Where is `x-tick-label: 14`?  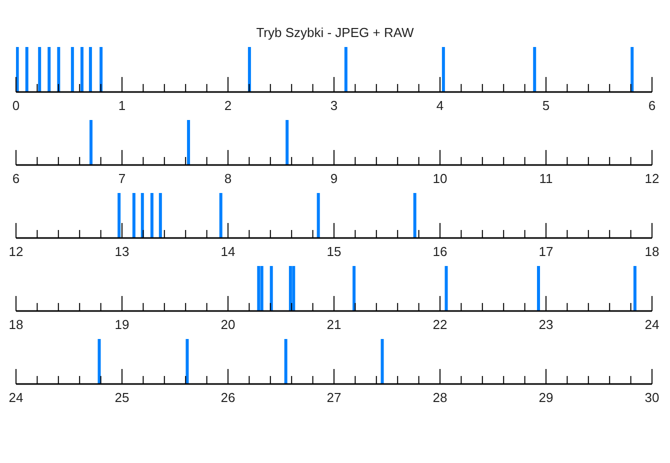
x-tick-label: 14 is located at coordinates (228, 251).